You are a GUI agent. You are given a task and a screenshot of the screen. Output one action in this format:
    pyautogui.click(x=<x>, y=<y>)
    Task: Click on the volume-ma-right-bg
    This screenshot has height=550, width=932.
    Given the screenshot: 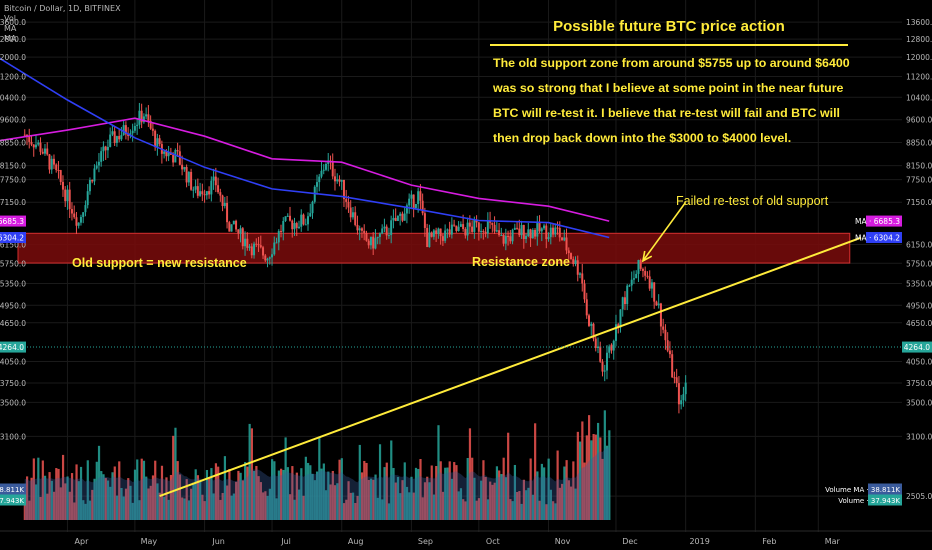 What is the action you would take?
    pyautogui.click(x=885, y=489)
    